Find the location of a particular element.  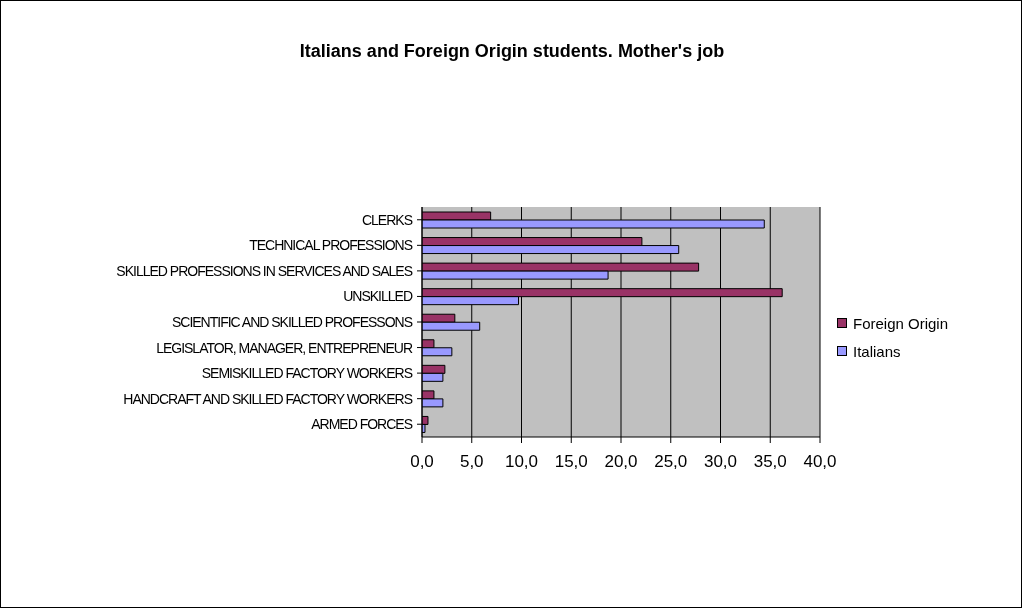

x-tick-label: 40,0 is located at coordinates (820, 462).